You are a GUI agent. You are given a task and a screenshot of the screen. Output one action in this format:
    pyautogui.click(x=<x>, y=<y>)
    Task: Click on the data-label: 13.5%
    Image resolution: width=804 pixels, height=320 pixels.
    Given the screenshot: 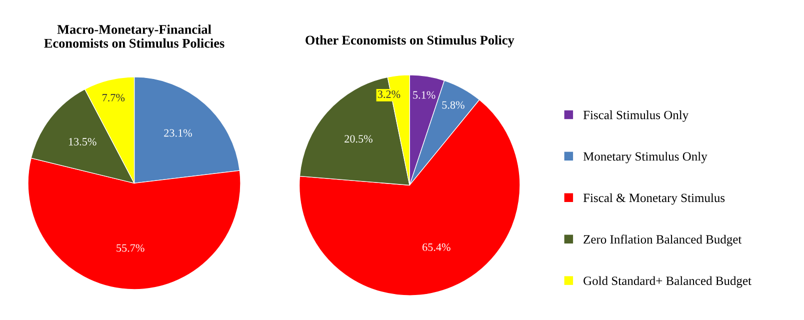 What is the action you would take?
    pyautogui.click(x=82, y=142)
    